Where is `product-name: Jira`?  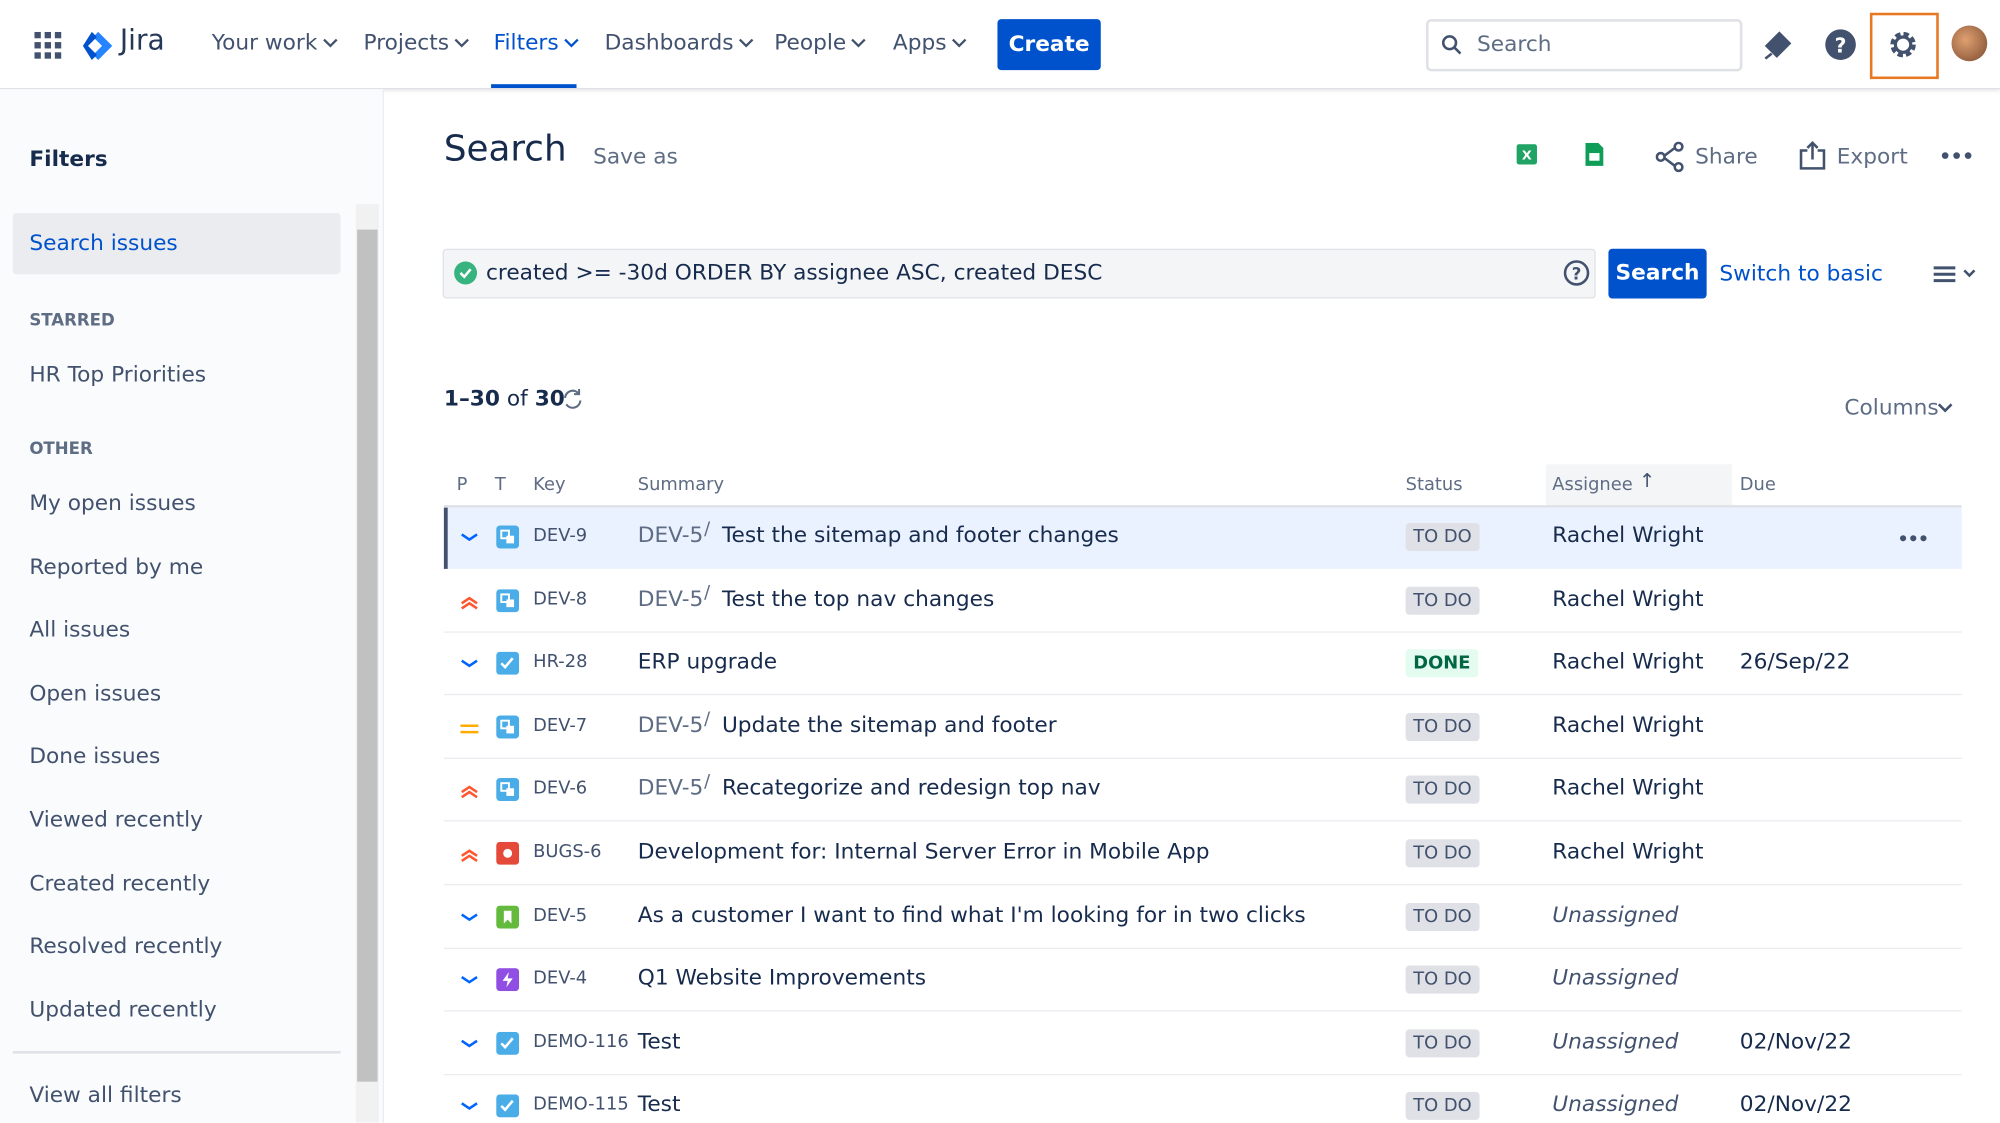
product-name: Jira is located at coordinates (142, 41).